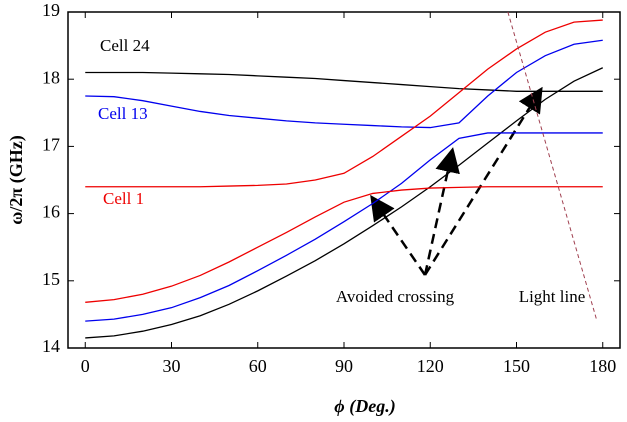 This screenshot has height=422, width=627. I want to click on series-label: Cell 1, so click(123, 198).